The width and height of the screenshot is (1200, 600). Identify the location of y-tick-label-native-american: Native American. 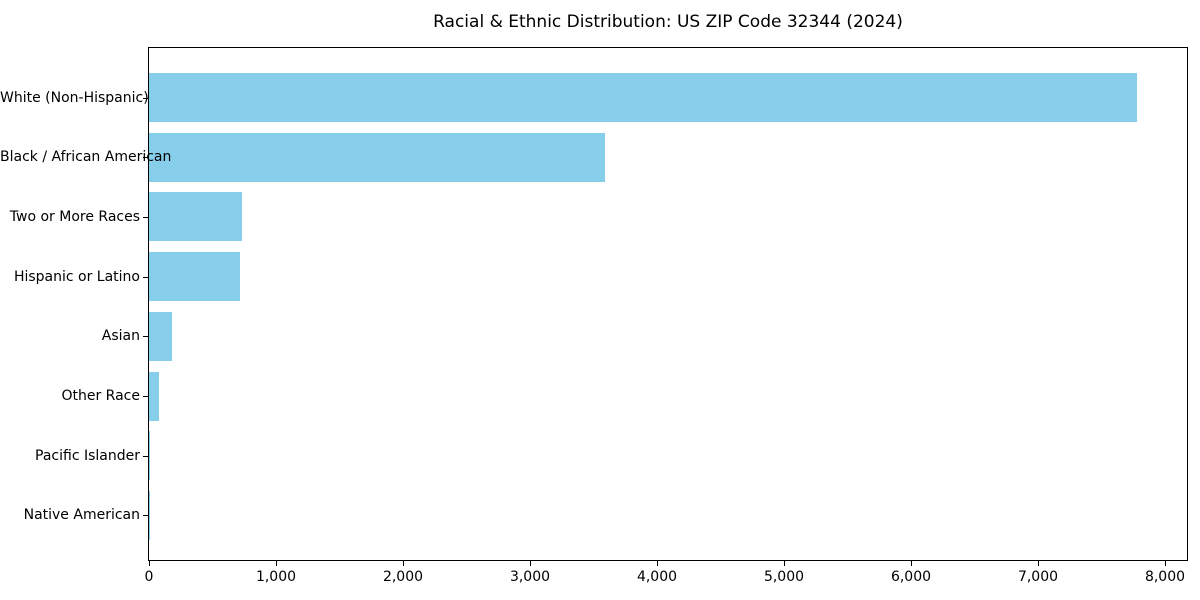
(81, 515).